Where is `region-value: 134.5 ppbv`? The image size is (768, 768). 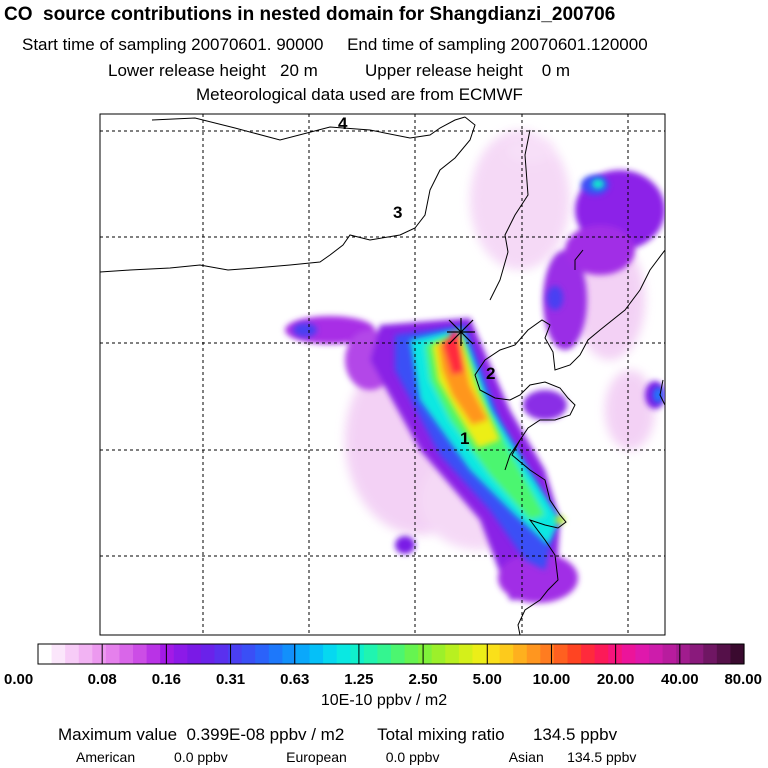
region-value: 134.5 ppbv is located at coordinates (602, 757).